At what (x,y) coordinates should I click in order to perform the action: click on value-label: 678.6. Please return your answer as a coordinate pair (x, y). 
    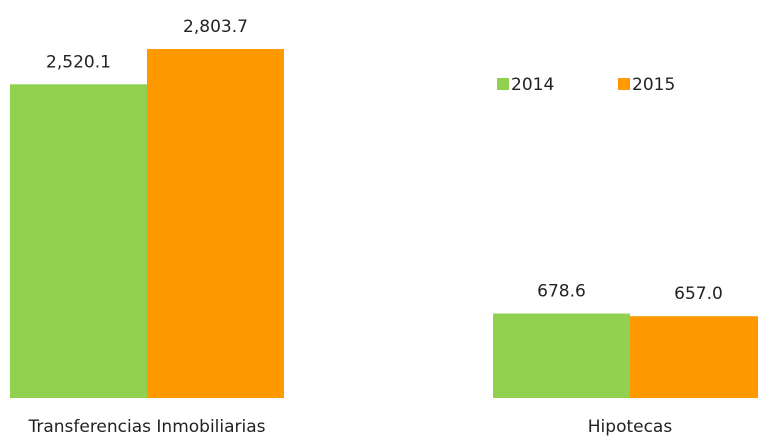
    Looking at the image, I should click on (561, 292).